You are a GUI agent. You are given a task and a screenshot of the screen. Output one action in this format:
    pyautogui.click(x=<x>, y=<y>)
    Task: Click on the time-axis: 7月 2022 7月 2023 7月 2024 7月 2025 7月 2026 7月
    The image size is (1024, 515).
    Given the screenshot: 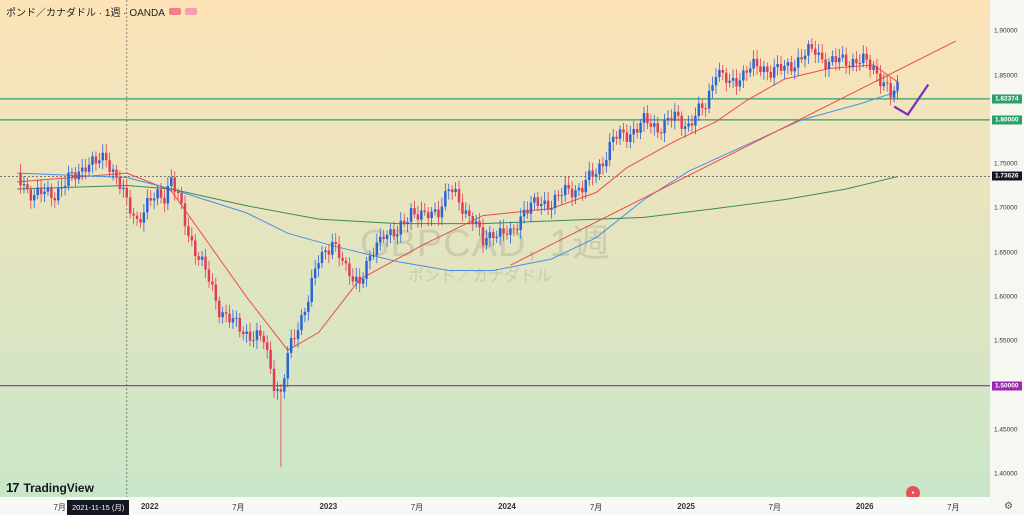 What is the action you would take?
    pyautogui.click(x=495, y=506)
    